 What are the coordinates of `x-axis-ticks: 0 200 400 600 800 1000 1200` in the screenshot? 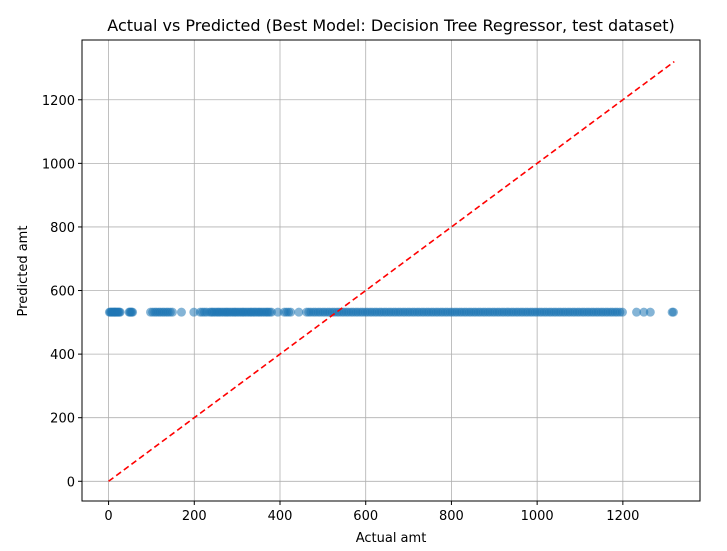 It's located at (371, 512).